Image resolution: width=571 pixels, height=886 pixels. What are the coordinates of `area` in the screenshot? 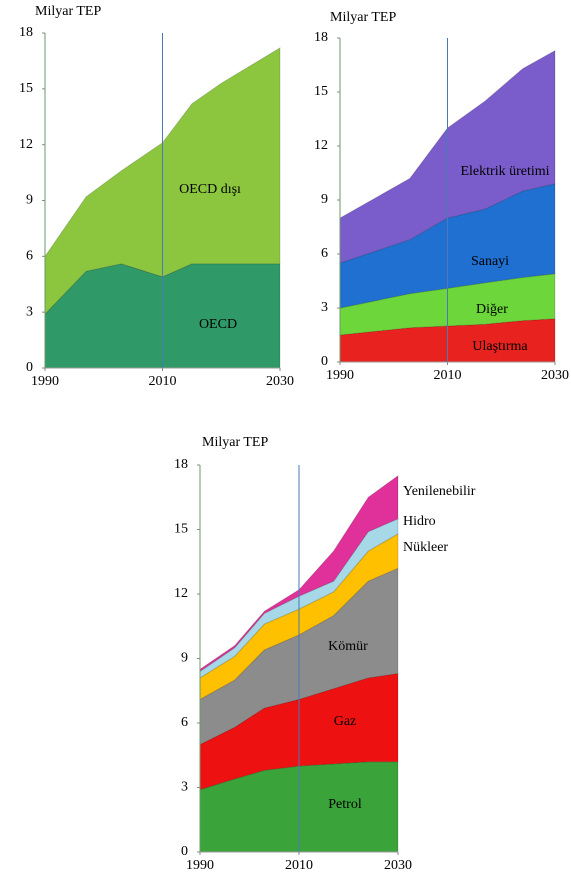 It's located at (299, 573).